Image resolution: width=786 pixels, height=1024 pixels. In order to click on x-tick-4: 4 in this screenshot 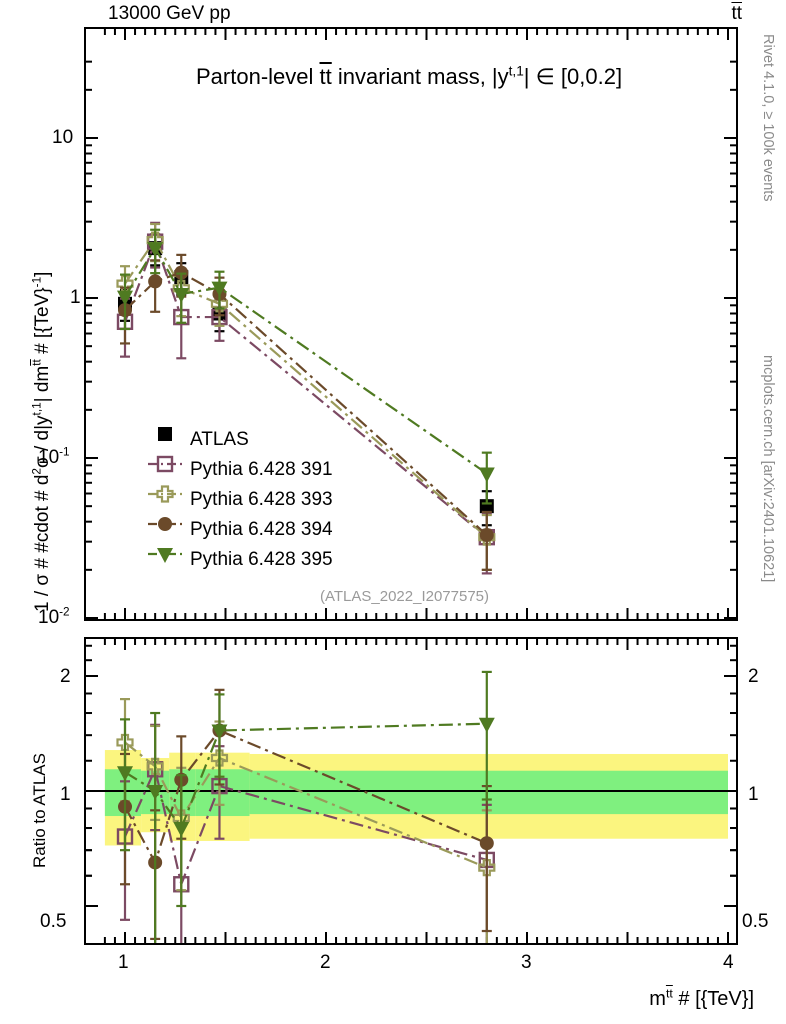, I will do `click(728, 962)`.